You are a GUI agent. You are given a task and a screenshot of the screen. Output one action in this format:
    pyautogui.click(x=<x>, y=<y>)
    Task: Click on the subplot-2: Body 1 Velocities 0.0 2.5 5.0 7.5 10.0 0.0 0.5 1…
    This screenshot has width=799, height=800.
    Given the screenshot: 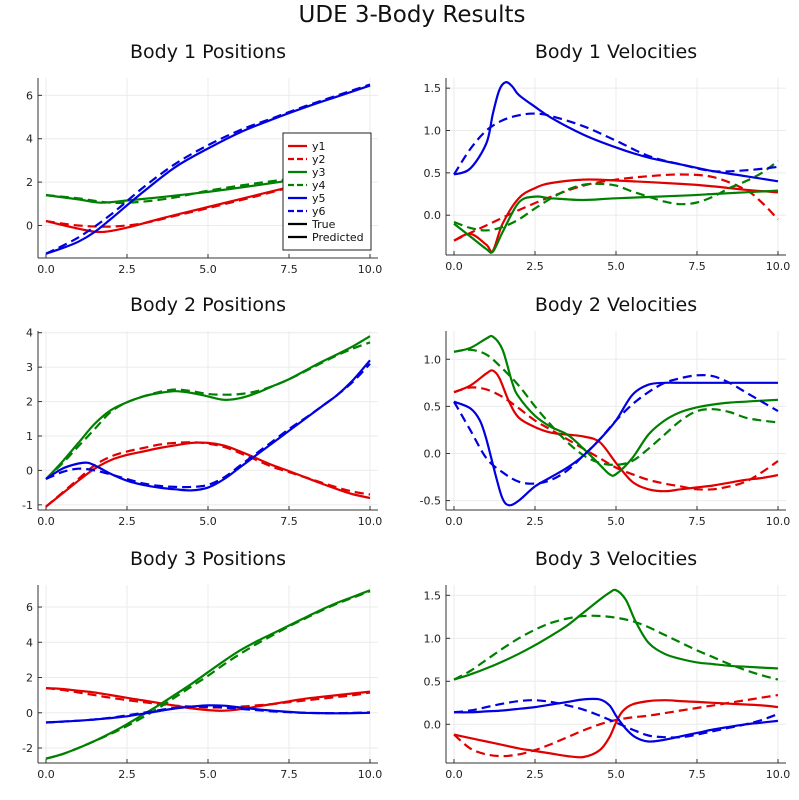 What is the action you would take?
    pyautogui.click(x=607, y=157)
    